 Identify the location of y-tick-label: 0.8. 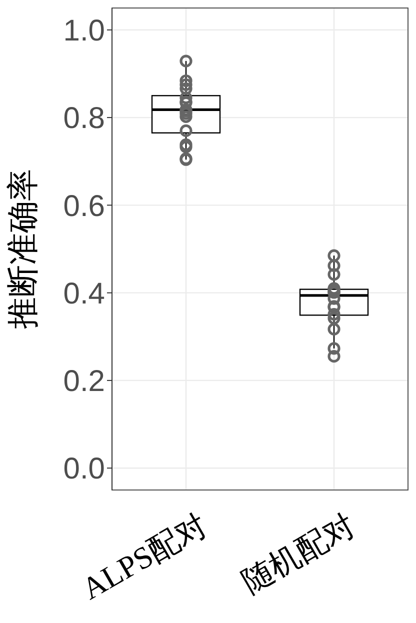
(84, 119).